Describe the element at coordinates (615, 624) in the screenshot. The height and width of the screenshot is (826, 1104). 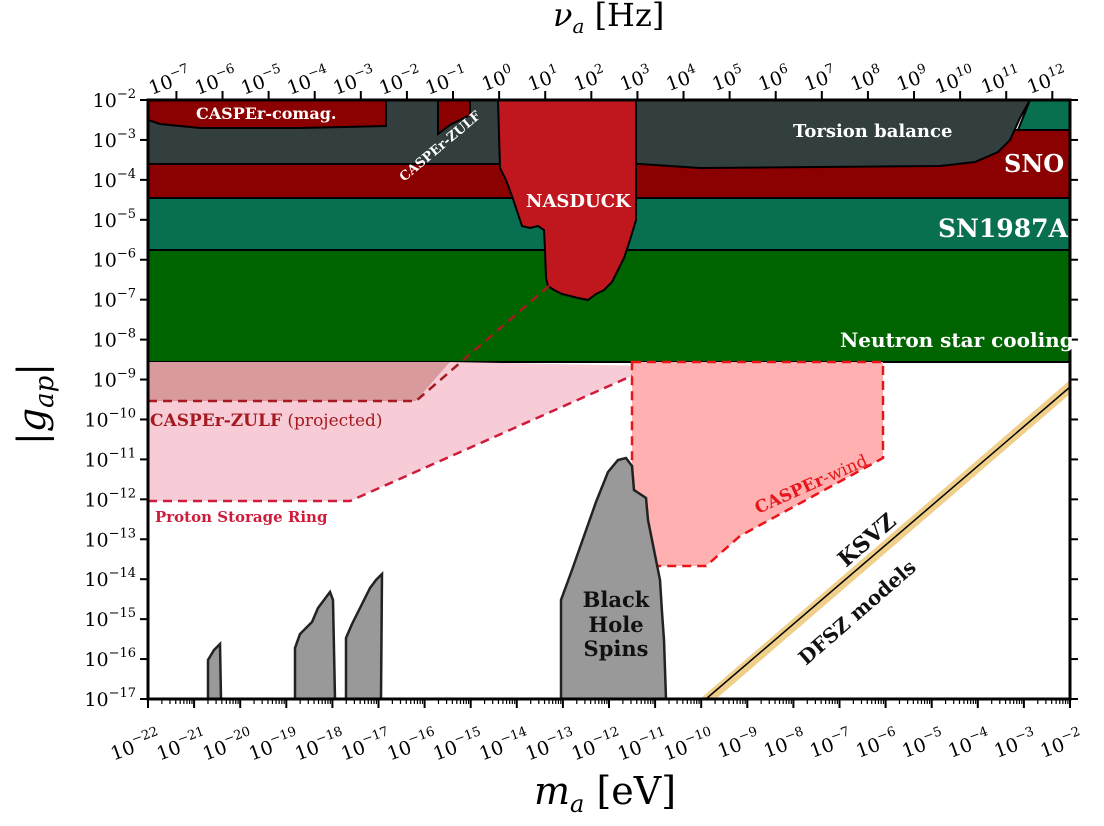
I see `label-black-hole-spins-2: Hole` at that location.